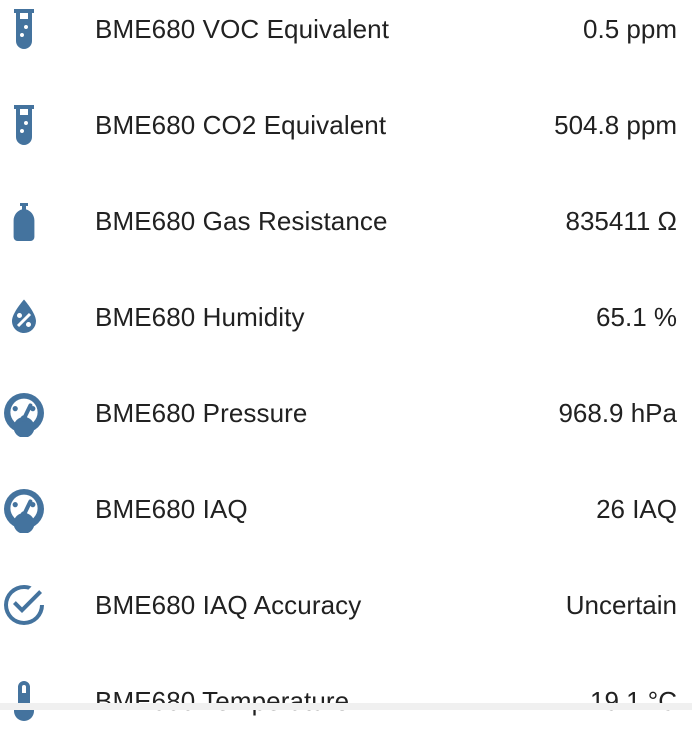 The height and width of the screenshot is (749, 692). Describe the element at coordinates (24, 317) in the screenshot. I see `water-percent-icon` at that location.